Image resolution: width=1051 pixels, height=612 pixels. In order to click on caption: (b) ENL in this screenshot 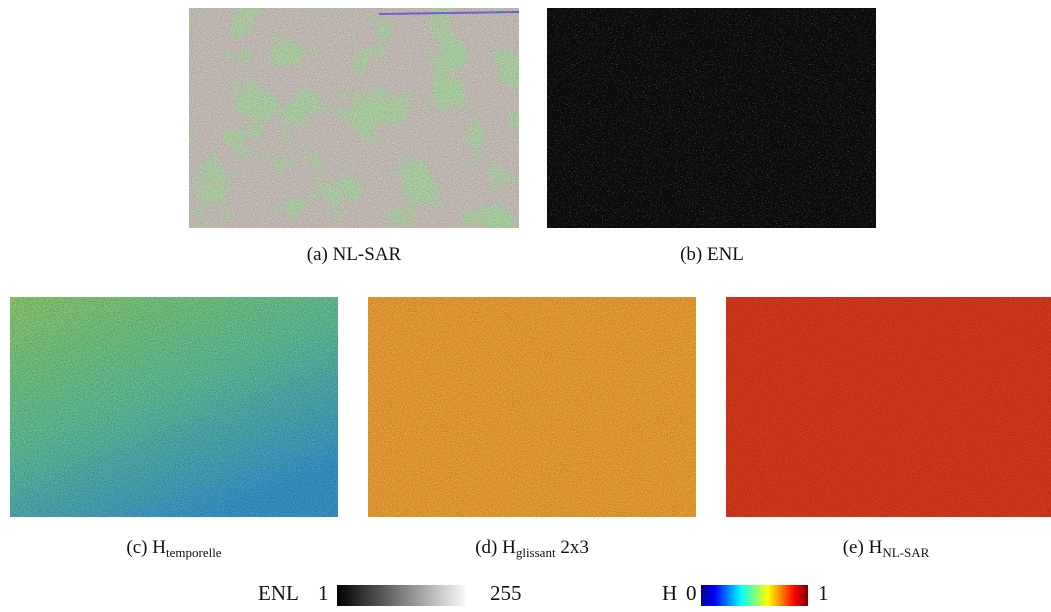, I will do `click(712, 255)`.